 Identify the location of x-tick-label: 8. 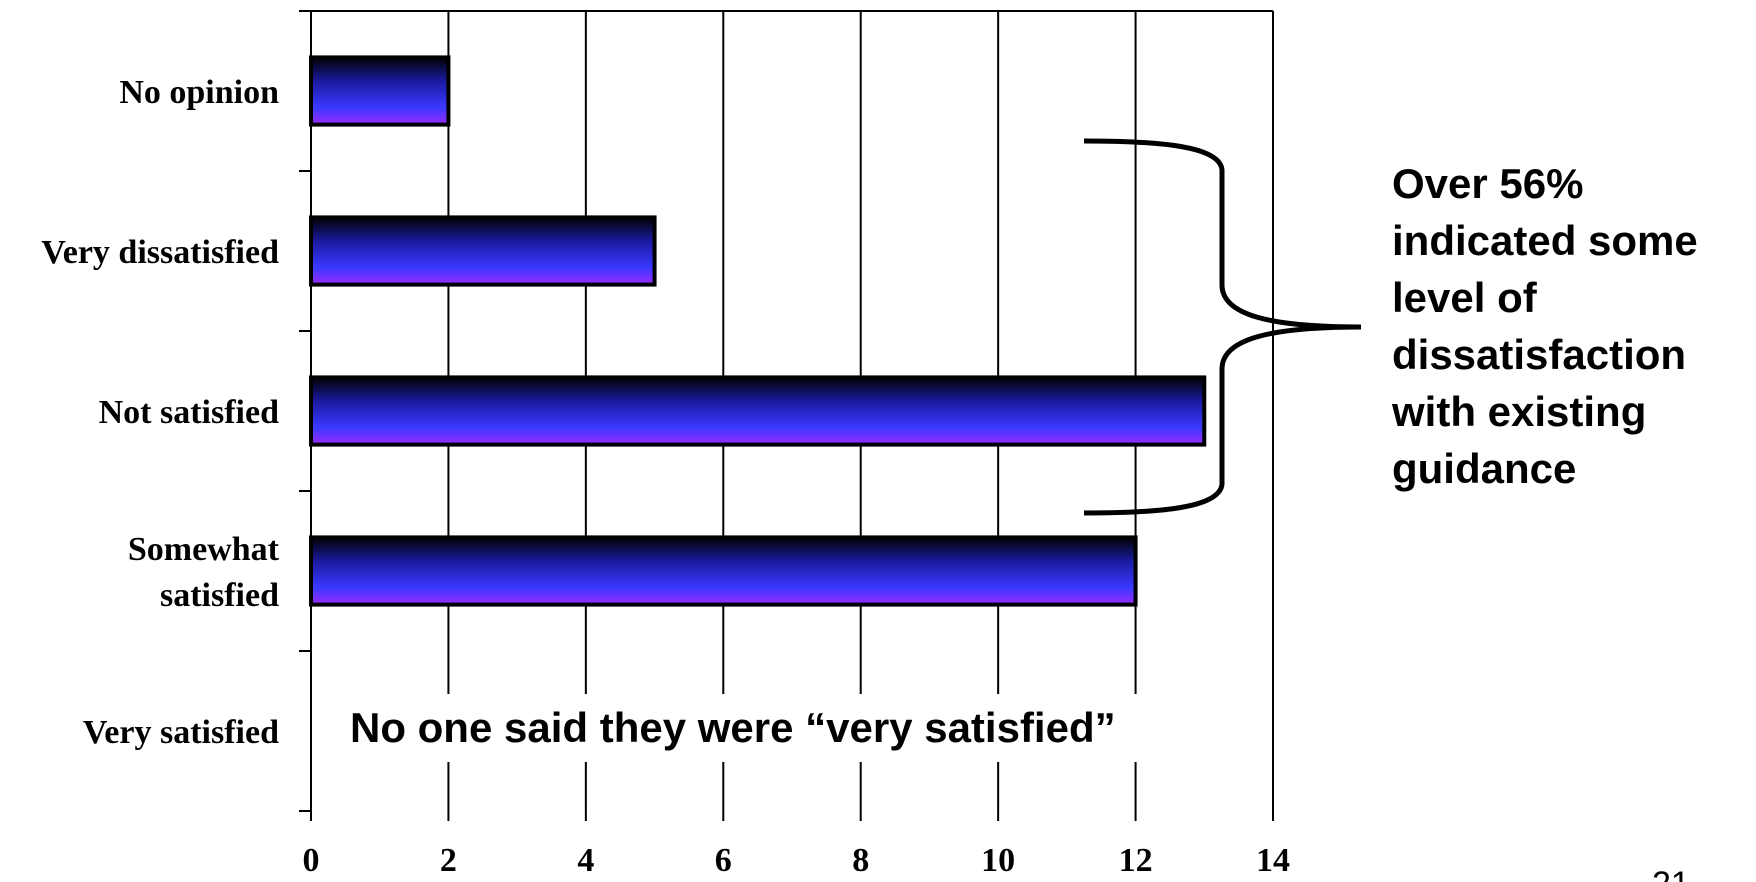
(860, 860).